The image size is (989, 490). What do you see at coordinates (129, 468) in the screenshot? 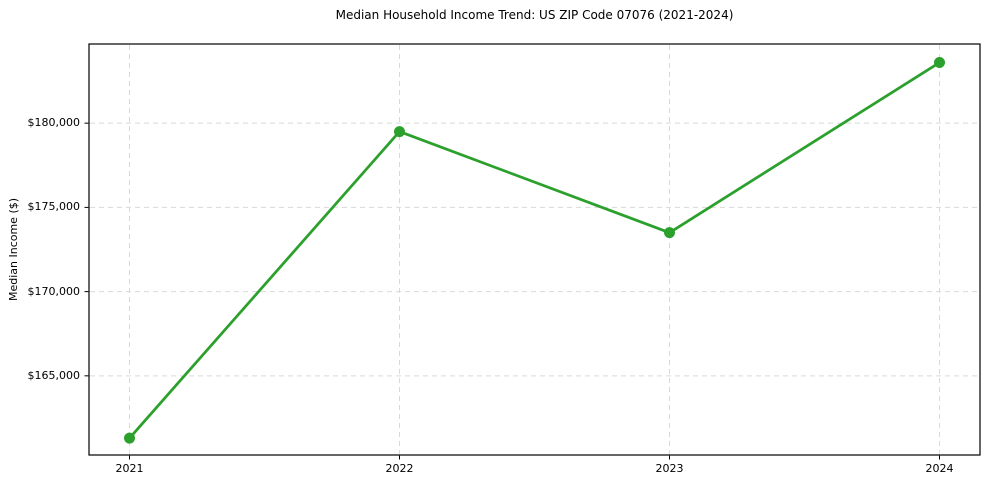
I see `x-tick-label: 2021` at bounding box center [129, 468].